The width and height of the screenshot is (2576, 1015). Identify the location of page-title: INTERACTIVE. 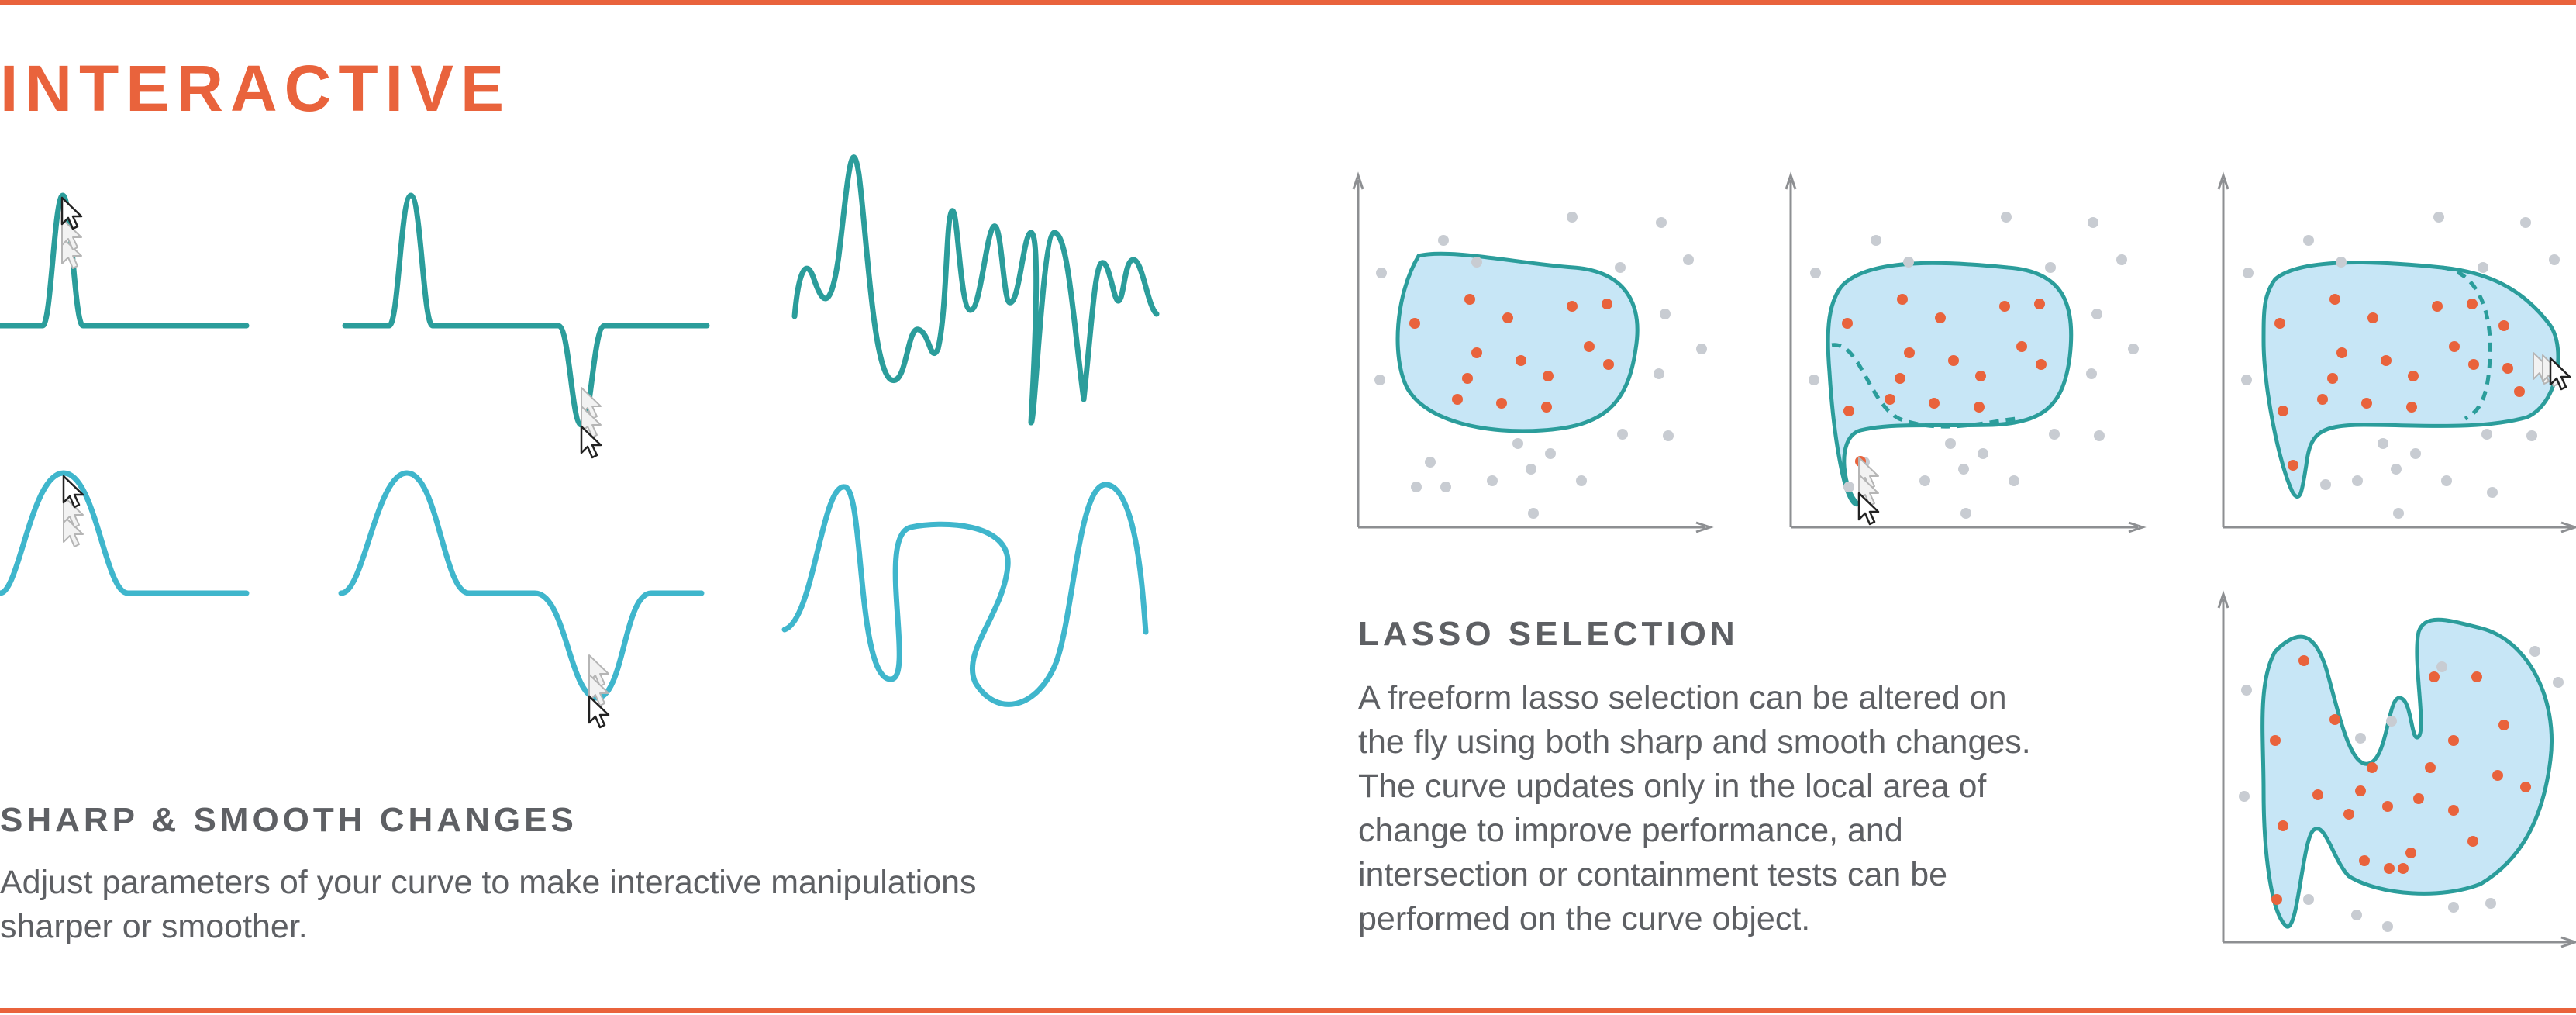
(256, 88).